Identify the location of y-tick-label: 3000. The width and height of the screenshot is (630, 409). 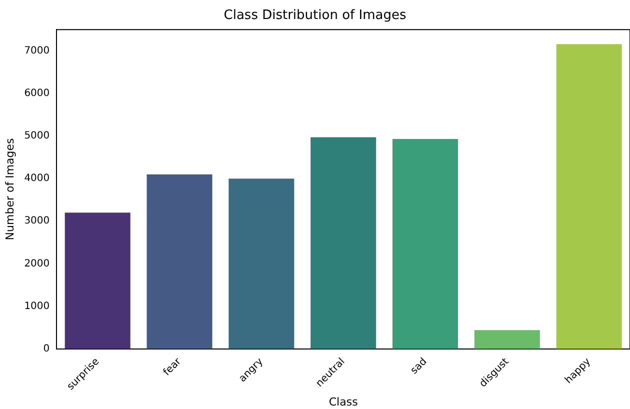
(37, 221).